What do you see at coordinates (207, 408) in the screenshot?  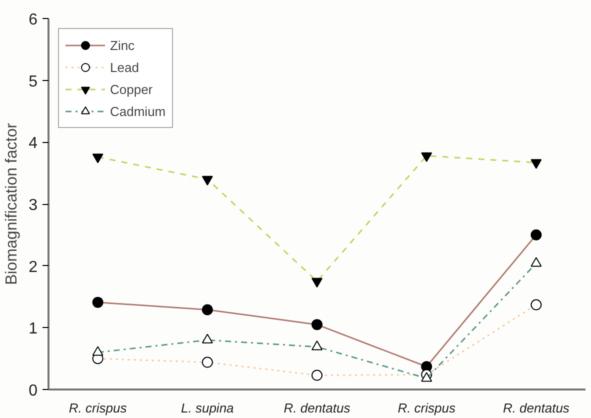 I see `x-tick-label: L. supina` at bounding box center [207, 408].